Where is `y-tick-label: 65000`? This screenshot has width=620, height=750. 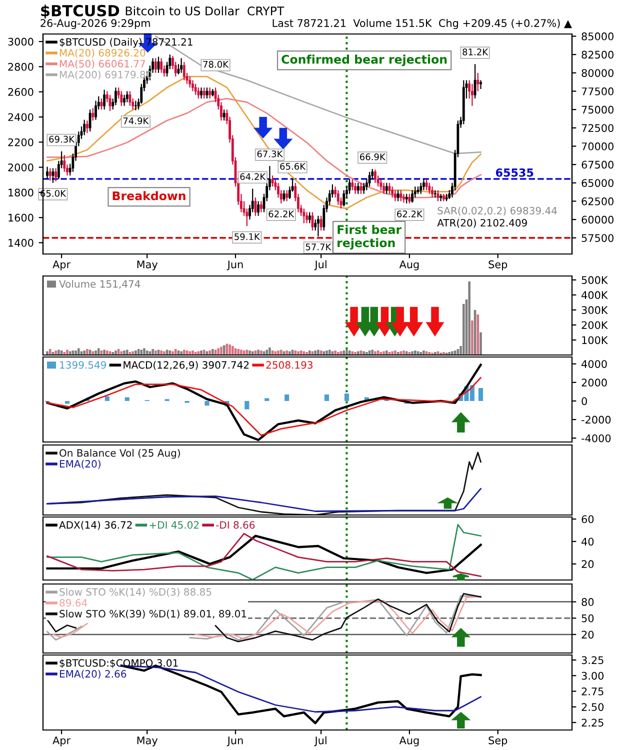
y-tick-label: 65000 is located at coordinates (598, 183).